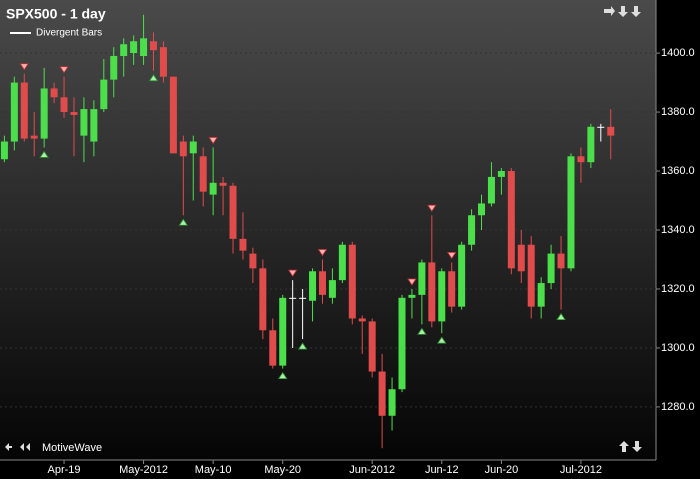 The height and width of the screenshot is (479, 700). Describe the element at coordinates (502, 470) in the screenshot. I see `x-tick-label: Jun-20` at that location.